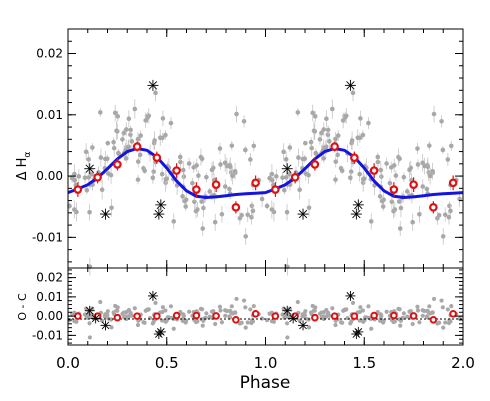 Image resolution: width=490 pixels, height=401 pixels. I want to click on x-tick-label: 1.0, so click(266, 363).